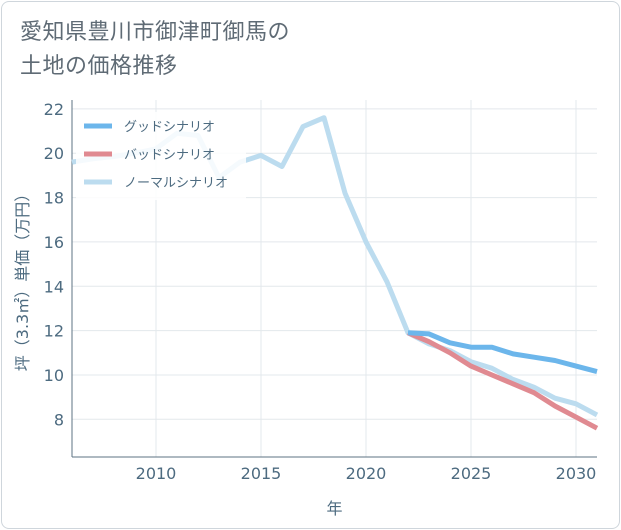 Image resolution: width=621 pixels, height=530 pixels. What do you see at coordinates (99, 66) in the screenshot?
I see `title-line-2: 土地の価格推移` at bounding box center [99, 66].